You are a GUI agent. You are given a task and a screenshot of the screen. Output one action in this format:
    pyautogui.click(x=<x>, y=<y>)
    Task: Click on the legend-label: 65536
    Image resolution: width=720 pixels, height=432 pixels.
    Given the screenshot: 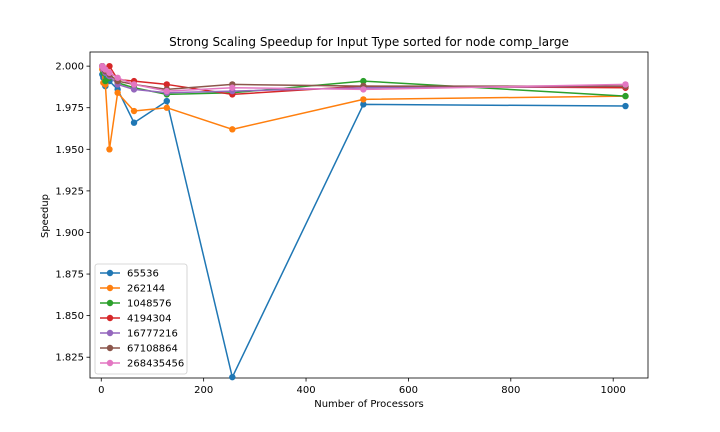 What is the action you would take?
    pyautogui.click(x=143, y=274)
    